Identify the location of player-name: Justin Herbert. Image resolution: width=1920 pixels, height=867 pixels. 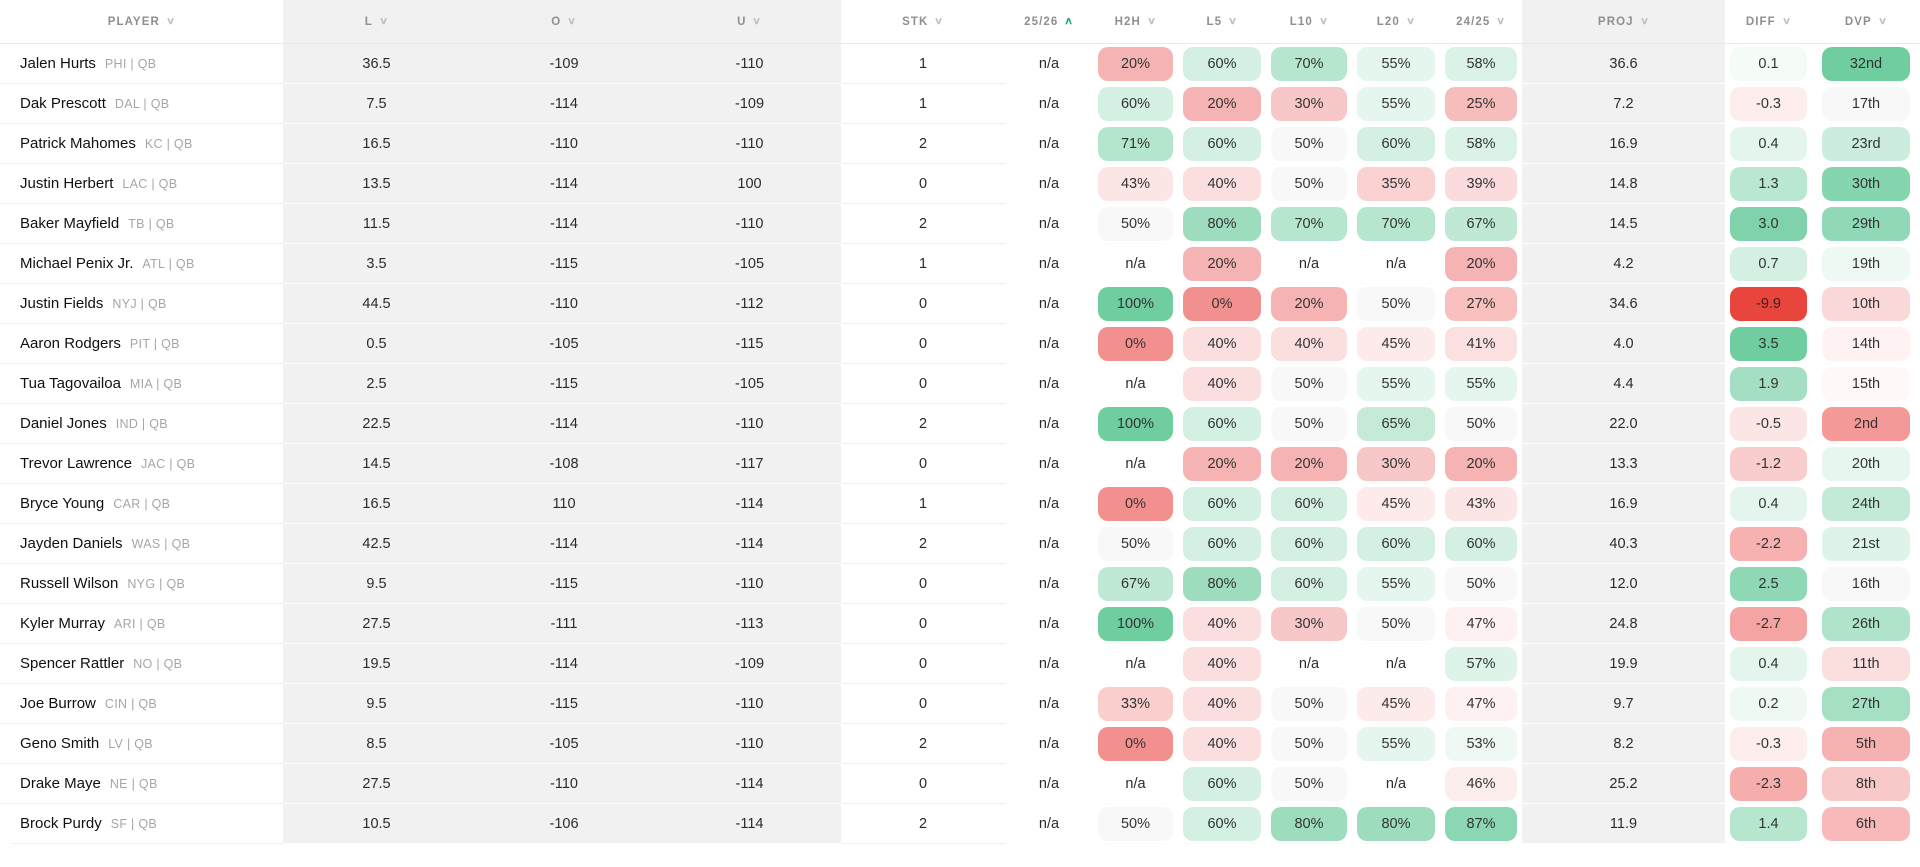
(67, 183).